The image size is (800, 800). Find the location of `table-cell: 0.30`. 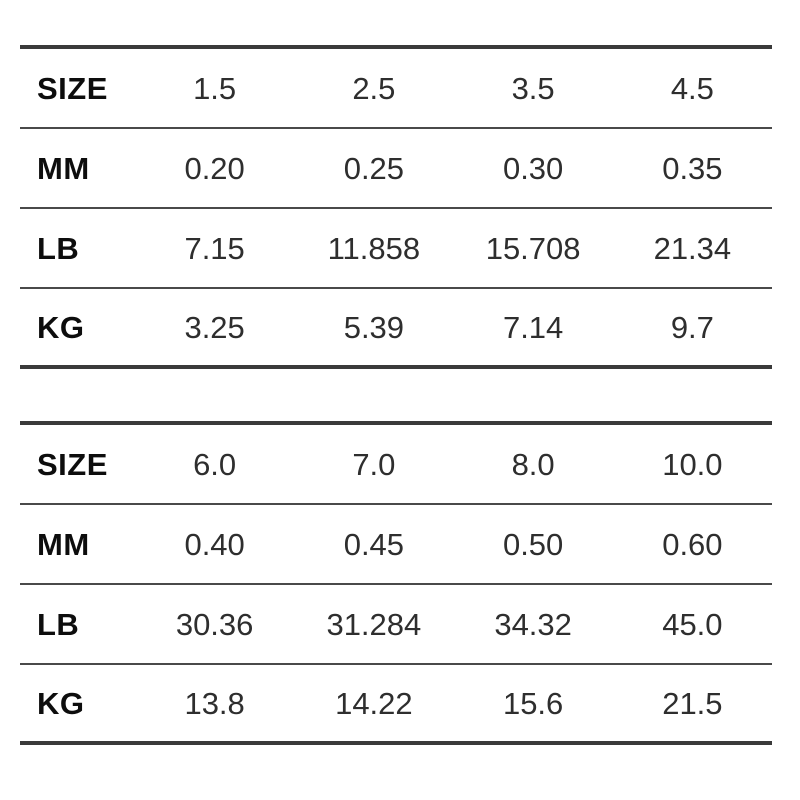

table-cell: 0.30 is located at coordinates (533, 168).